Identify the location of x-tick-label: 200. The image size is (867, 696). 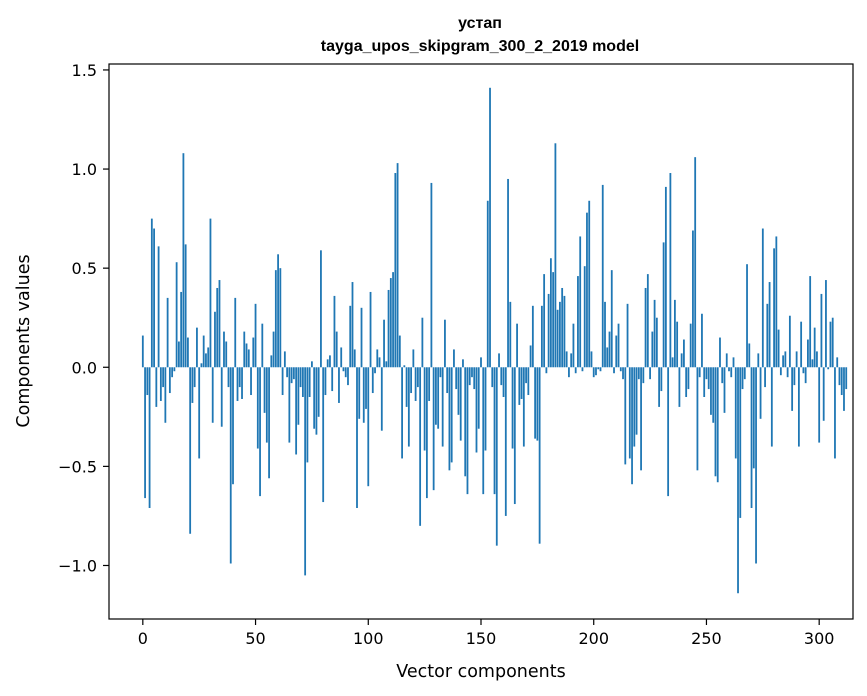
(593, 638).